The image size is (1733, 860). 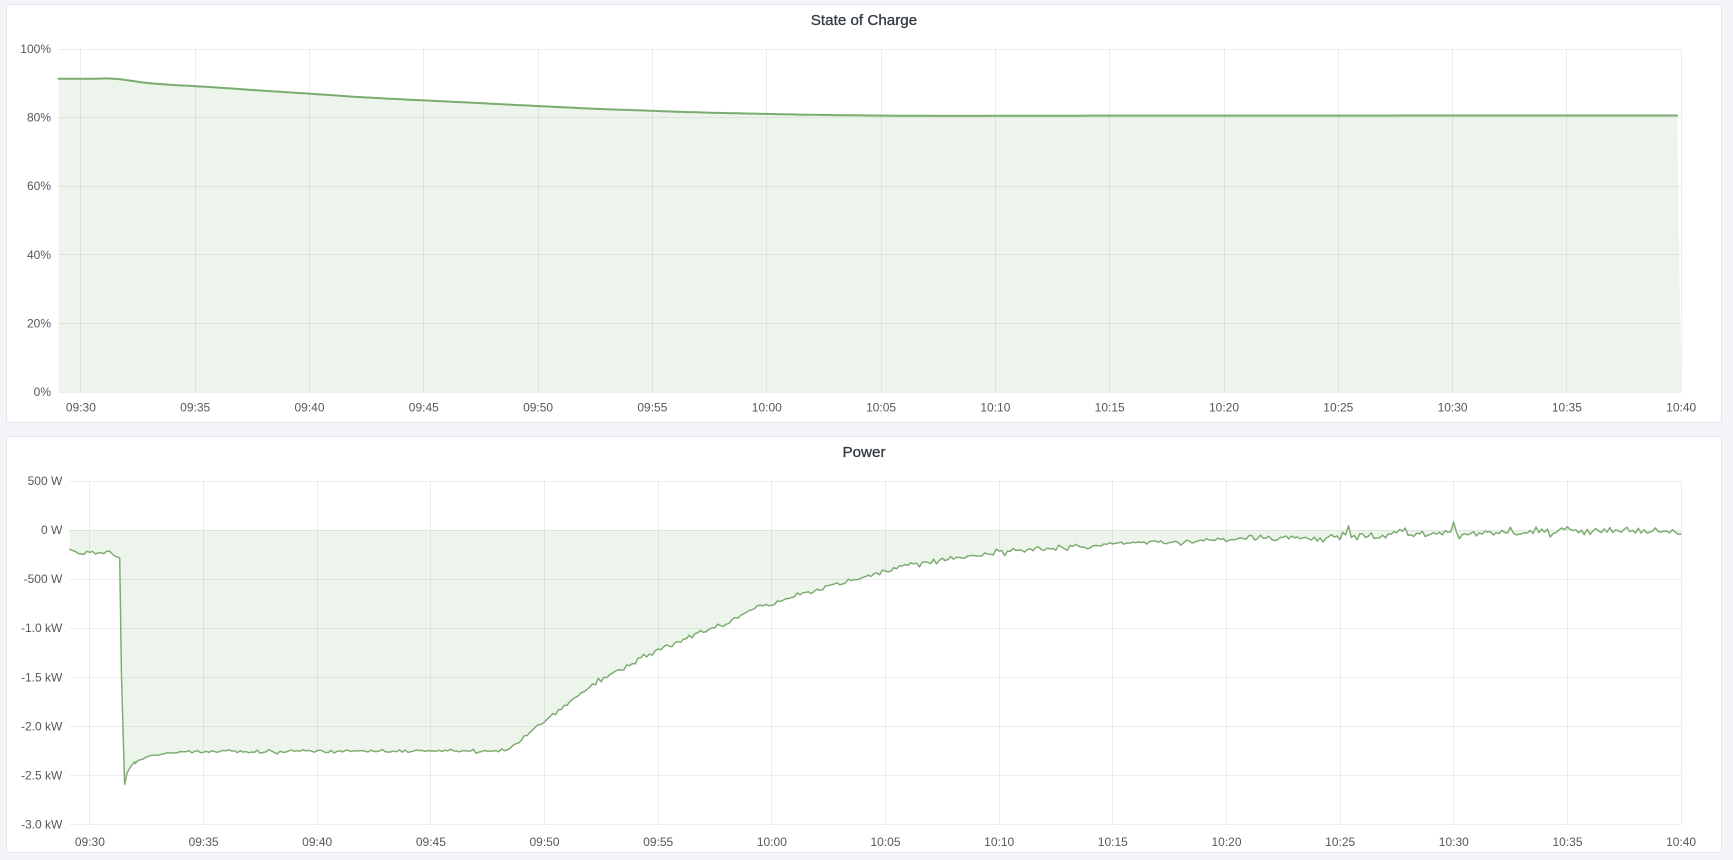 What do you see at coordinates (42, 677) in the screenshot?
I see `svg-text: -1.5 kW` at bounding box center [42, 677].